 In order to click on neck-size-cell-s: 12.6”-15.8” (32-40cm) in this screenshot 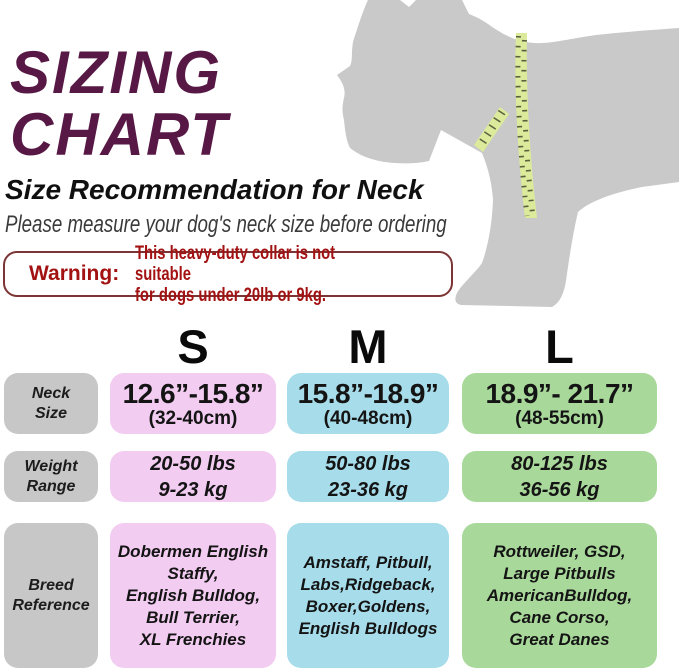, I will do `click(193, 403)`.